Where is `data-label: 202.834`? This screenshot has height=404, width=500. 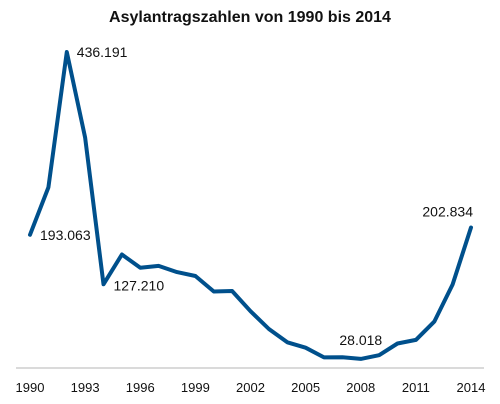
data-label: 202.834 is located at coordinates (447, 212).